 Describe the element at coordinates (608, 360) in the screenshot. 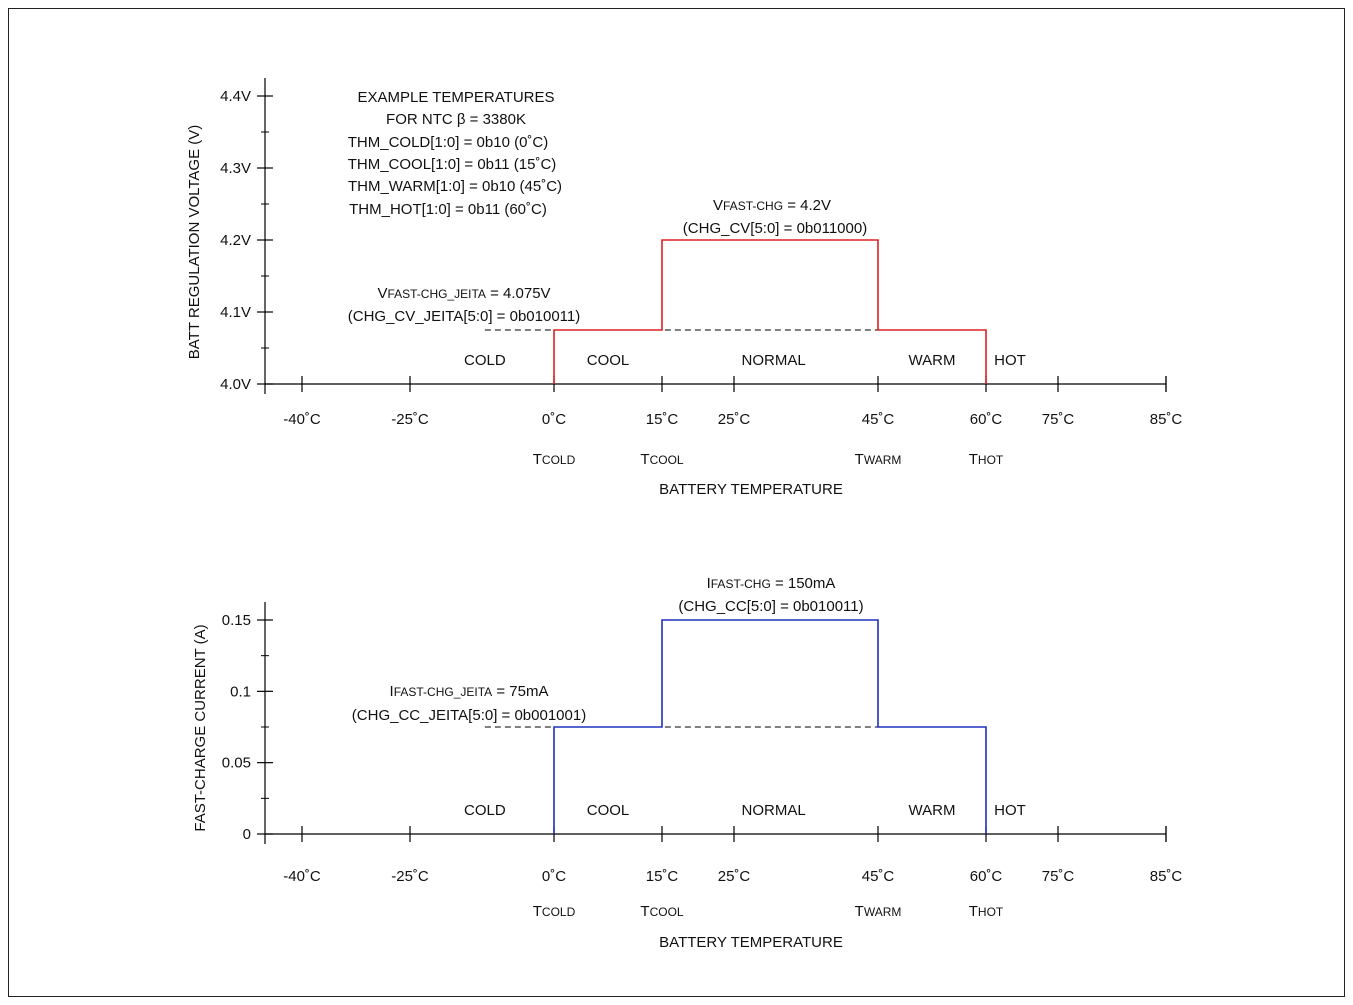

I see `voltage-region-cool: COOL` at that location.